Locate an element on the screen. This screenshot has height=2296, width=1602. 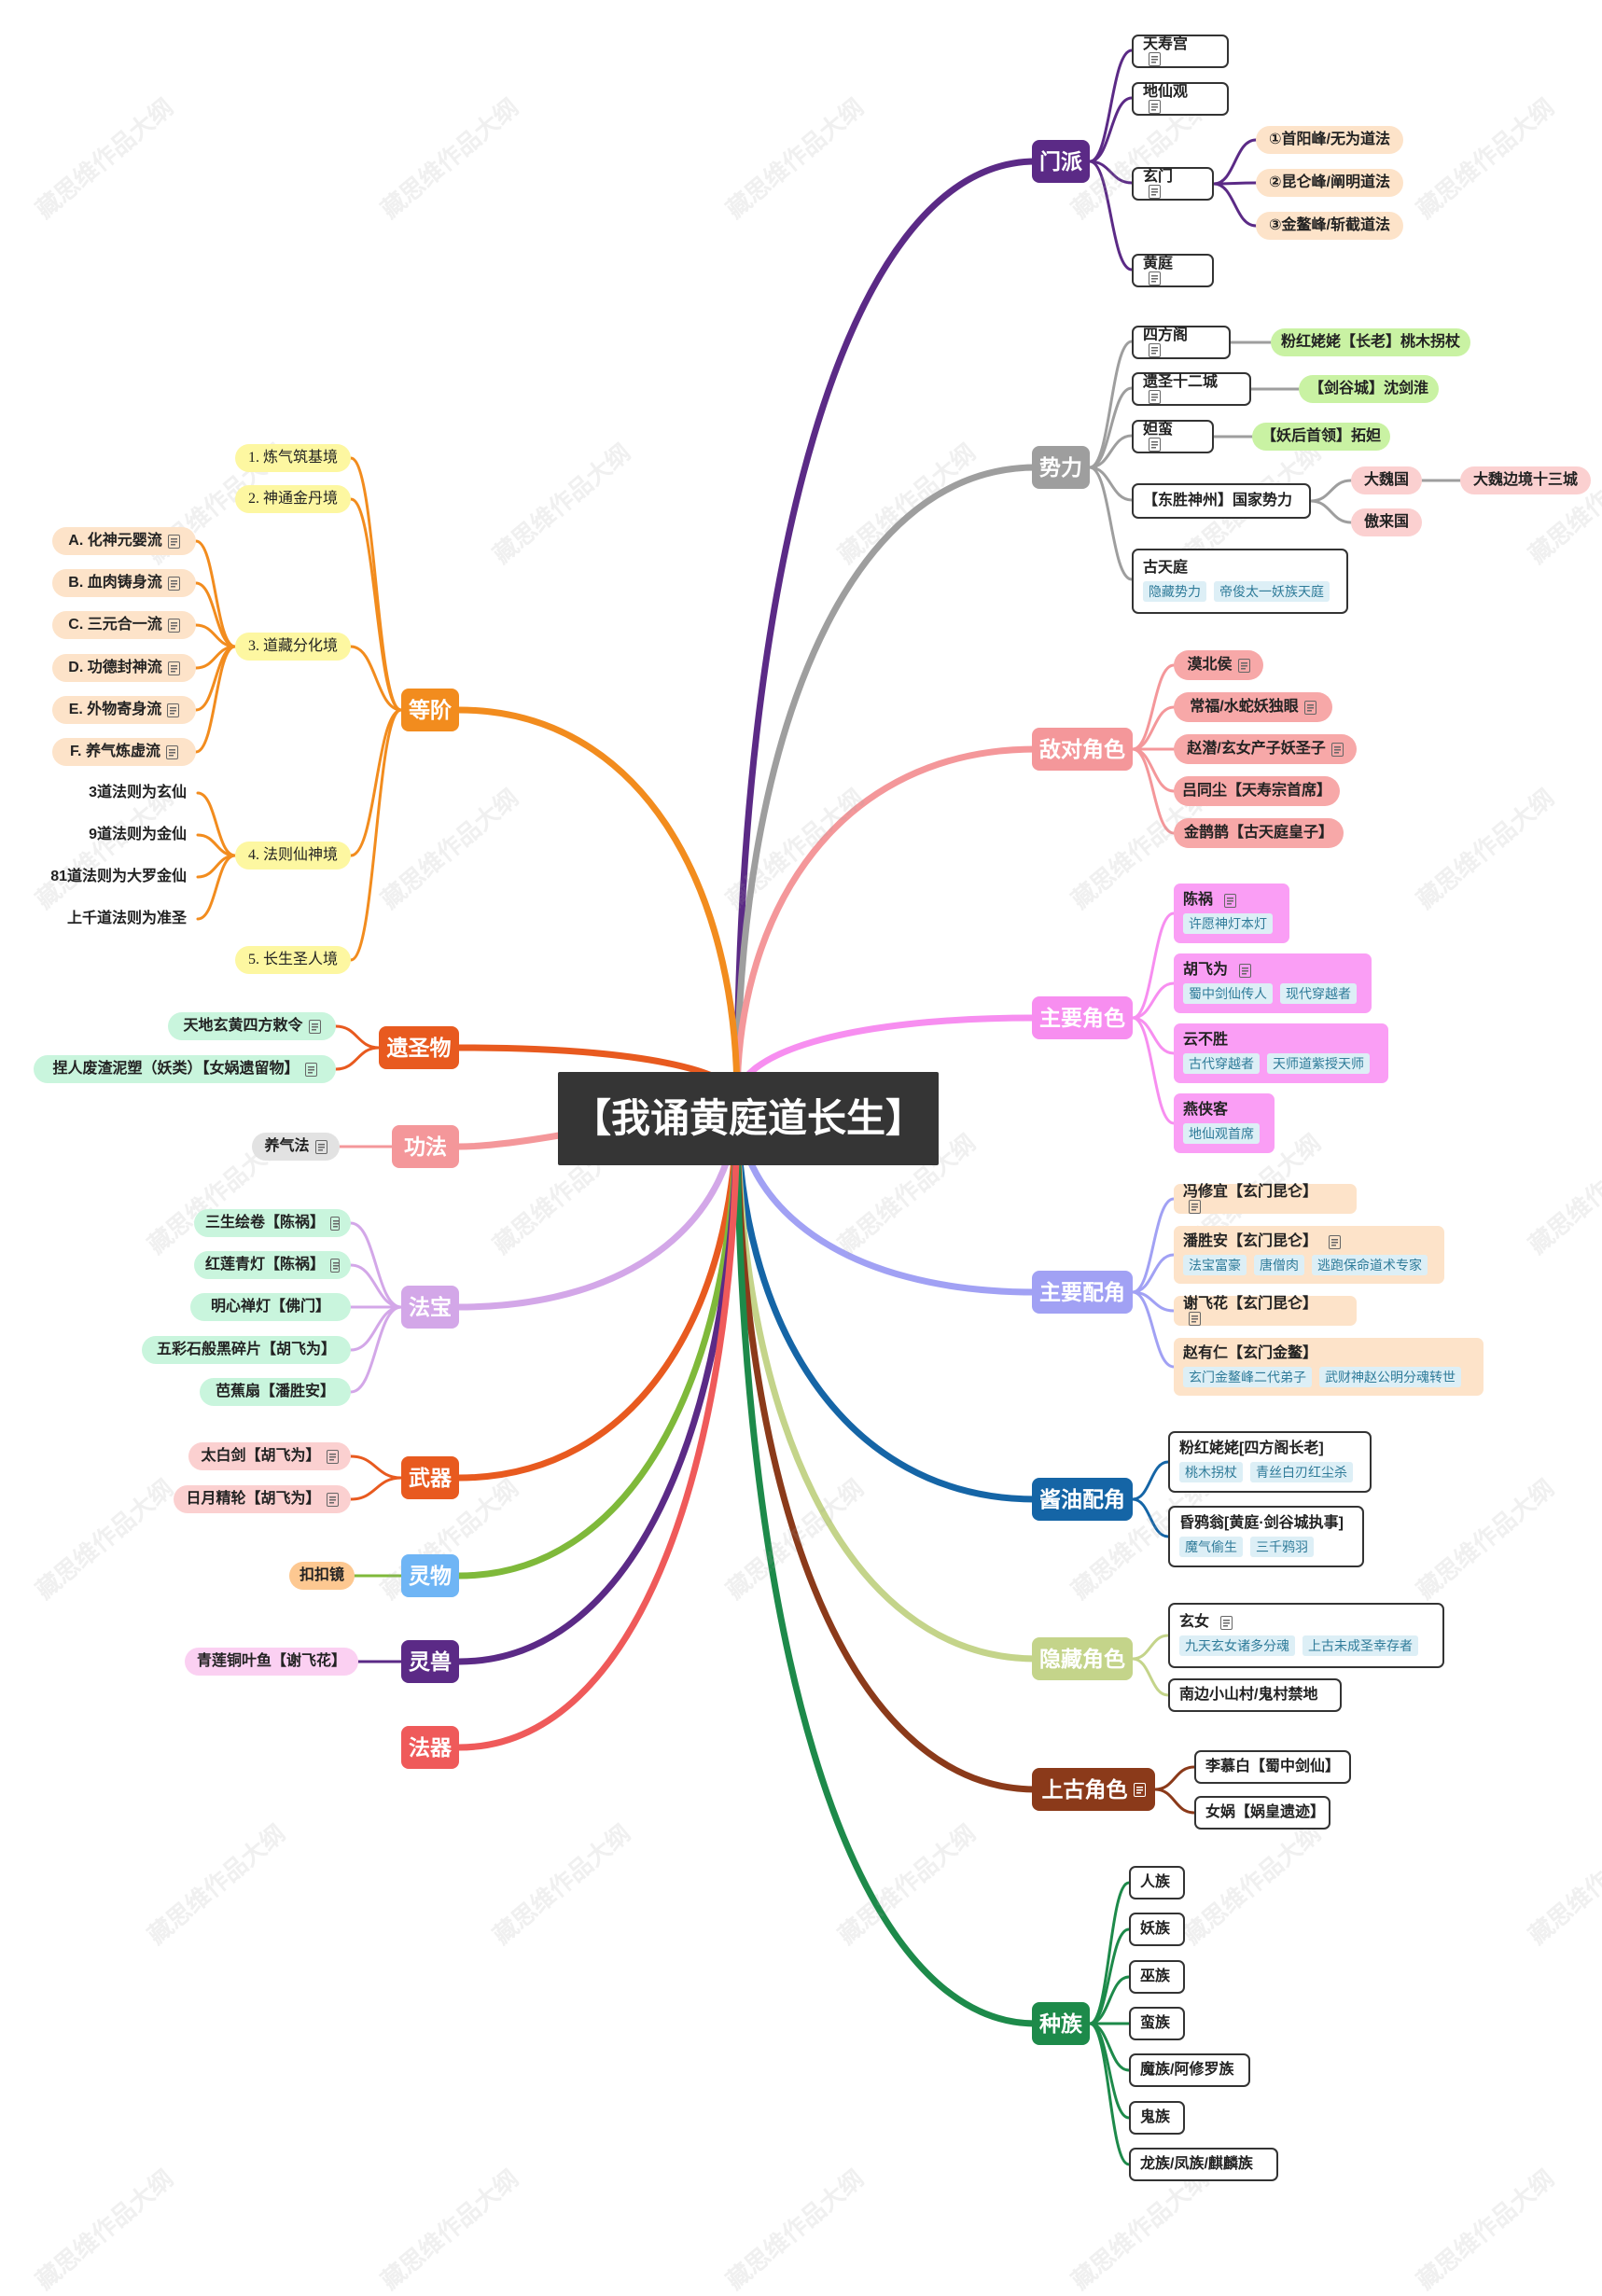
node-liupai-4: E. 外物寄身流 is located at coordinates (124, 710).